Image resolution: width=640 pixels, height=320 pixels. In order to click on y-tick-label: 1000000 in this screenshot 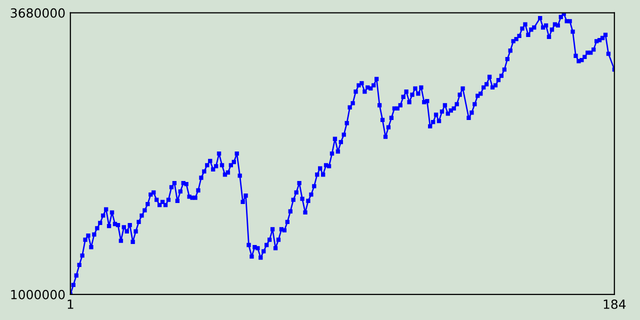, I will do `click(38, 295)`.